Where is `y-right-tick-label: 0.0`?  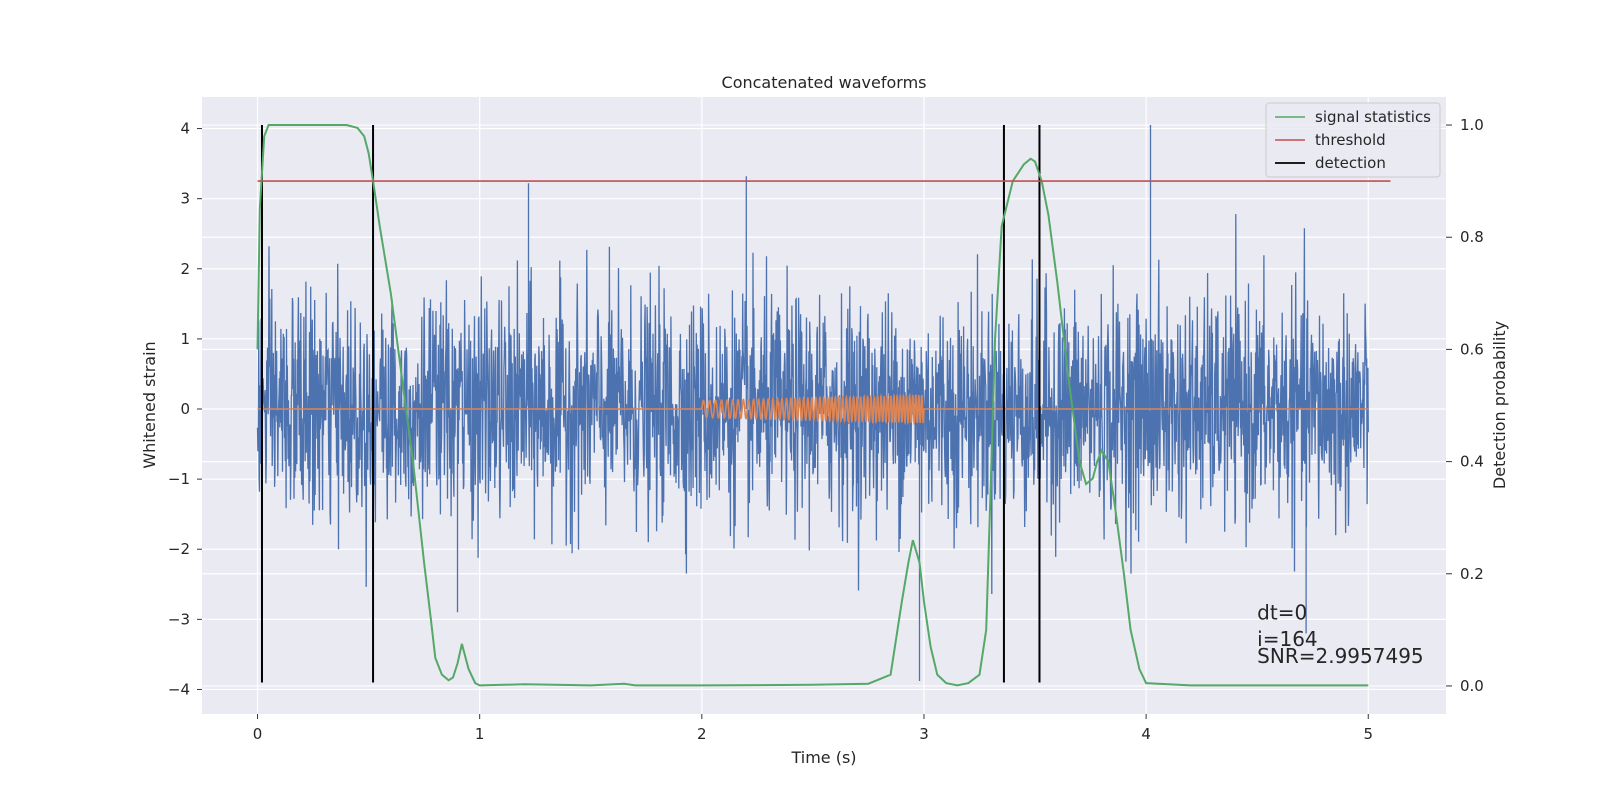 y-right-tick-label: 0.0 is located at coordinates (1472, 686).